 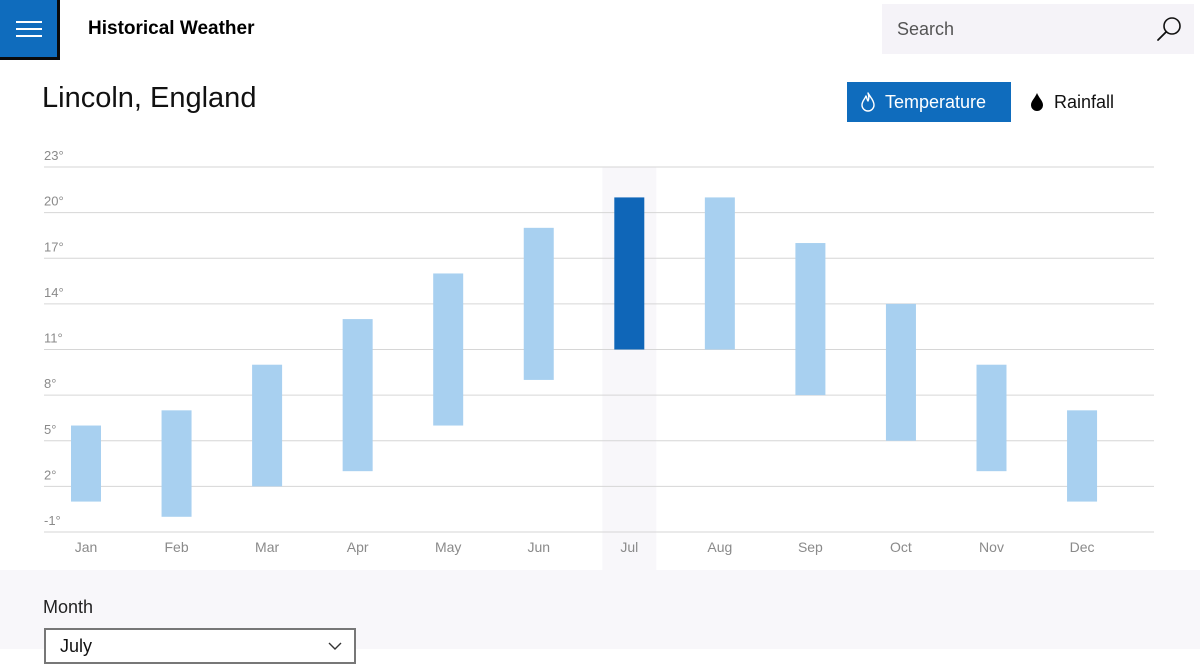 What do you see at coordinates (50, 383) in the screenshot?
I see `y-tick-label: 8°` at bounding box center [50, 383].